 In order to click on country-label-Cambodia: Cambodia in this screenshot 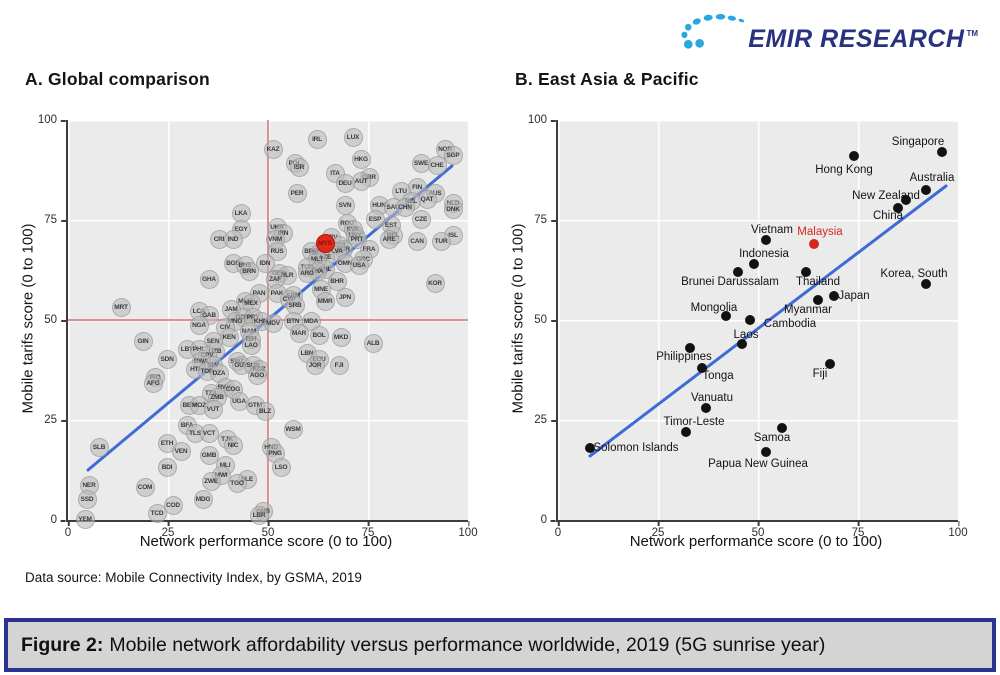, I will do `click(790, 324)`.